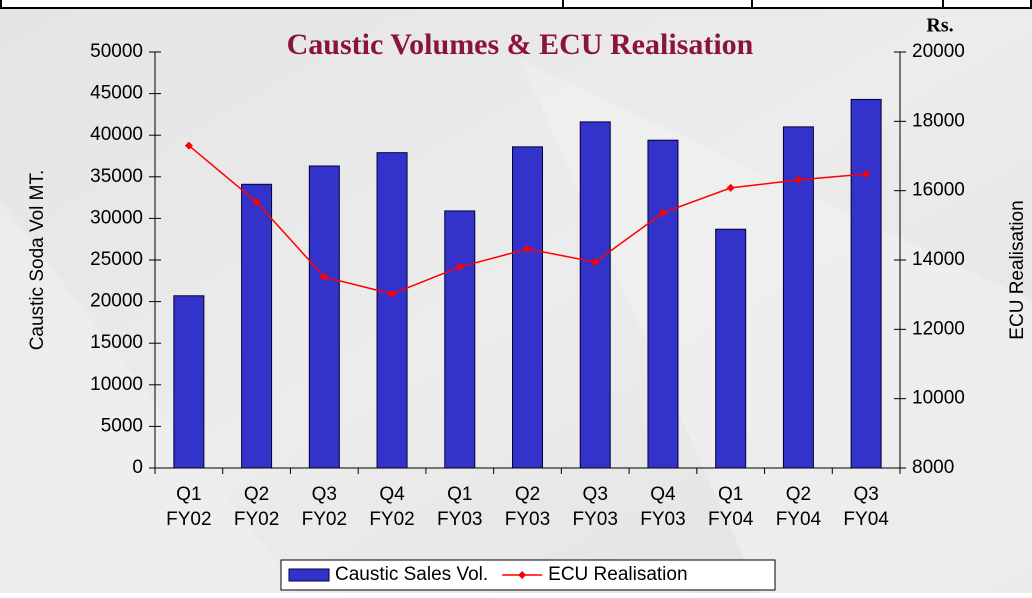 The height and width of the screenshot is (598, 1032). I want to click on y2-tick-label: 12000, so click(938, 328).